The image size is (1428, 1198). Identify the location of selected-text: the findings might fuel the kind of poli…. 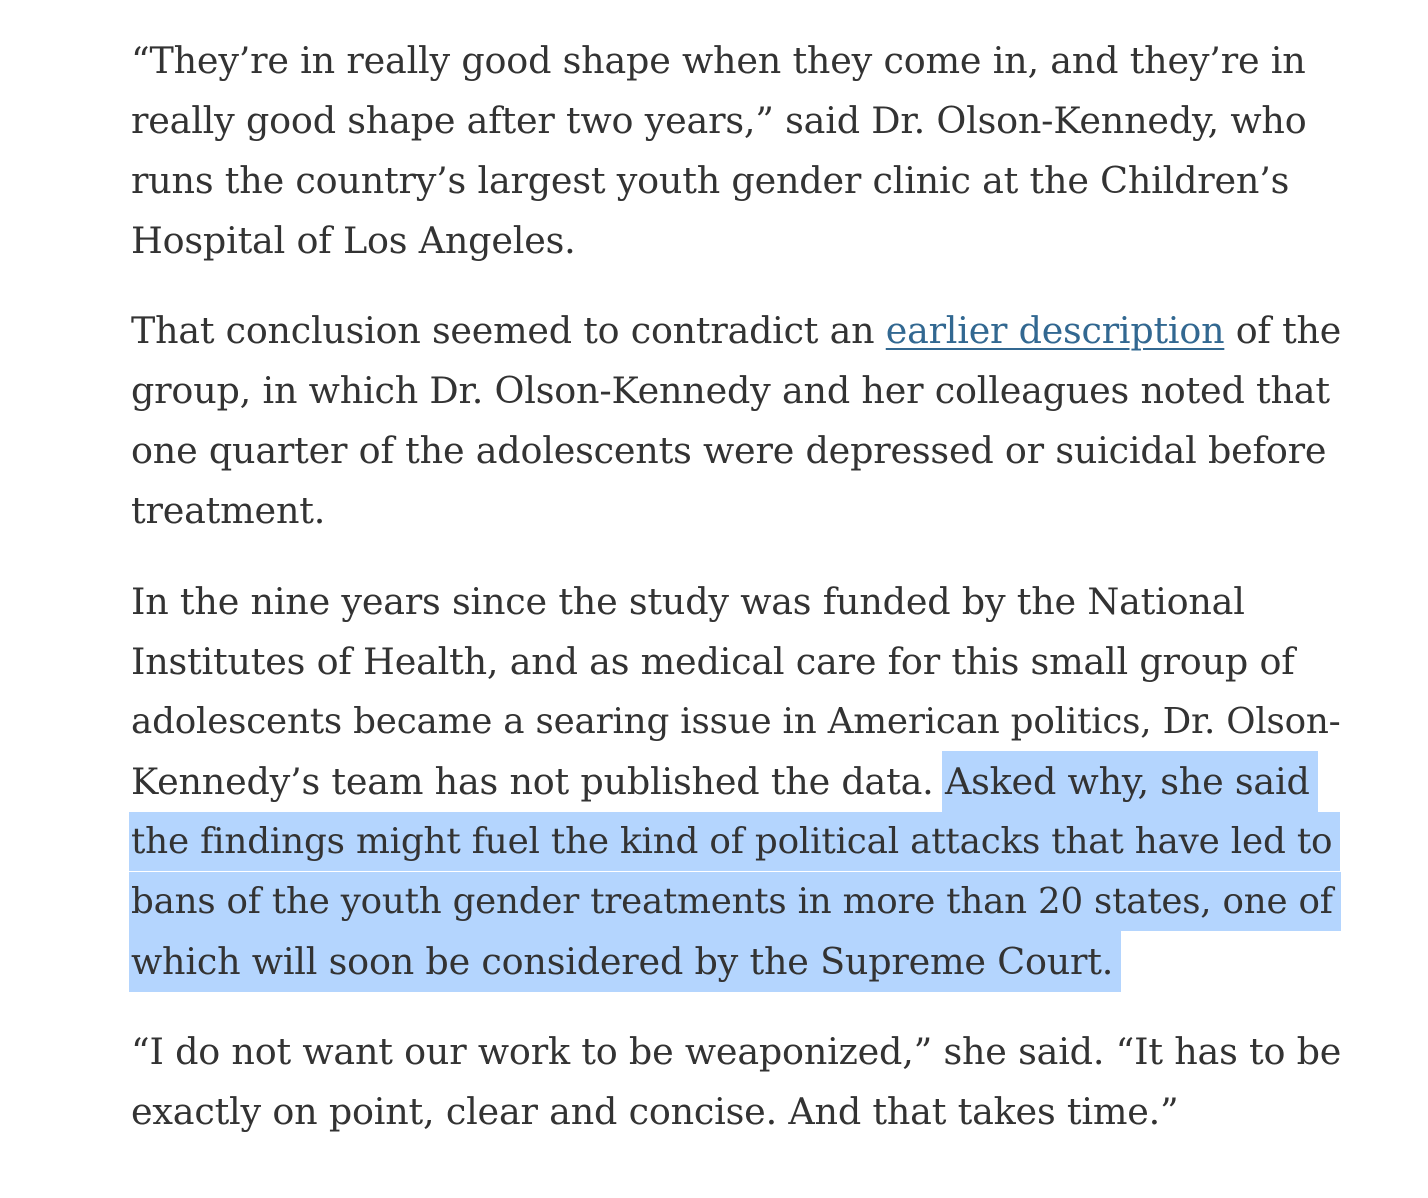
(735, 841).